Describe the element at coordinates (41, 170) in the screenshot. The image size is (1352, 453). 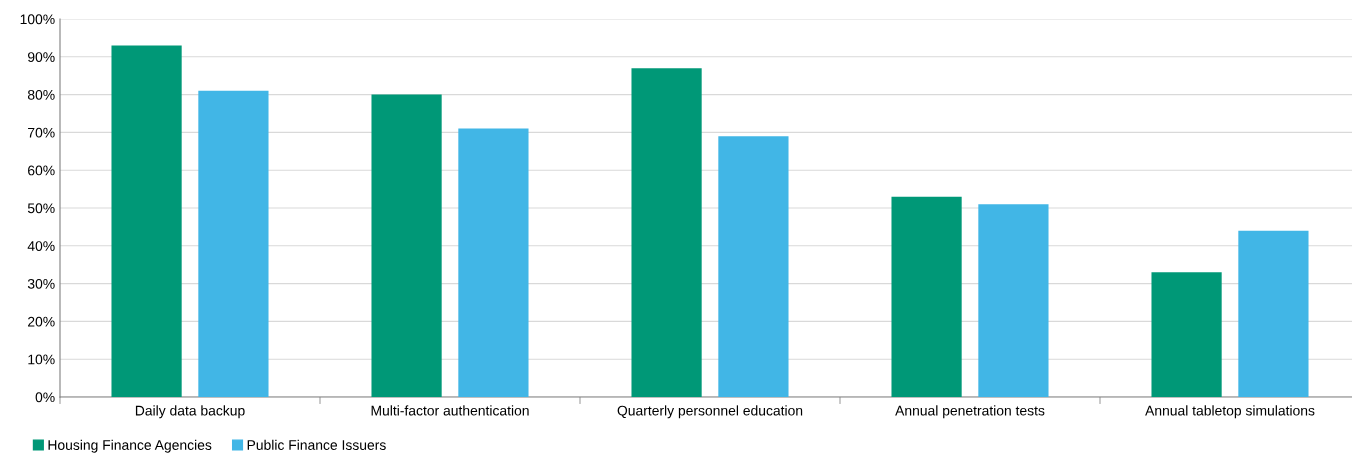
I see `y-tick-label: 60%` at that location.